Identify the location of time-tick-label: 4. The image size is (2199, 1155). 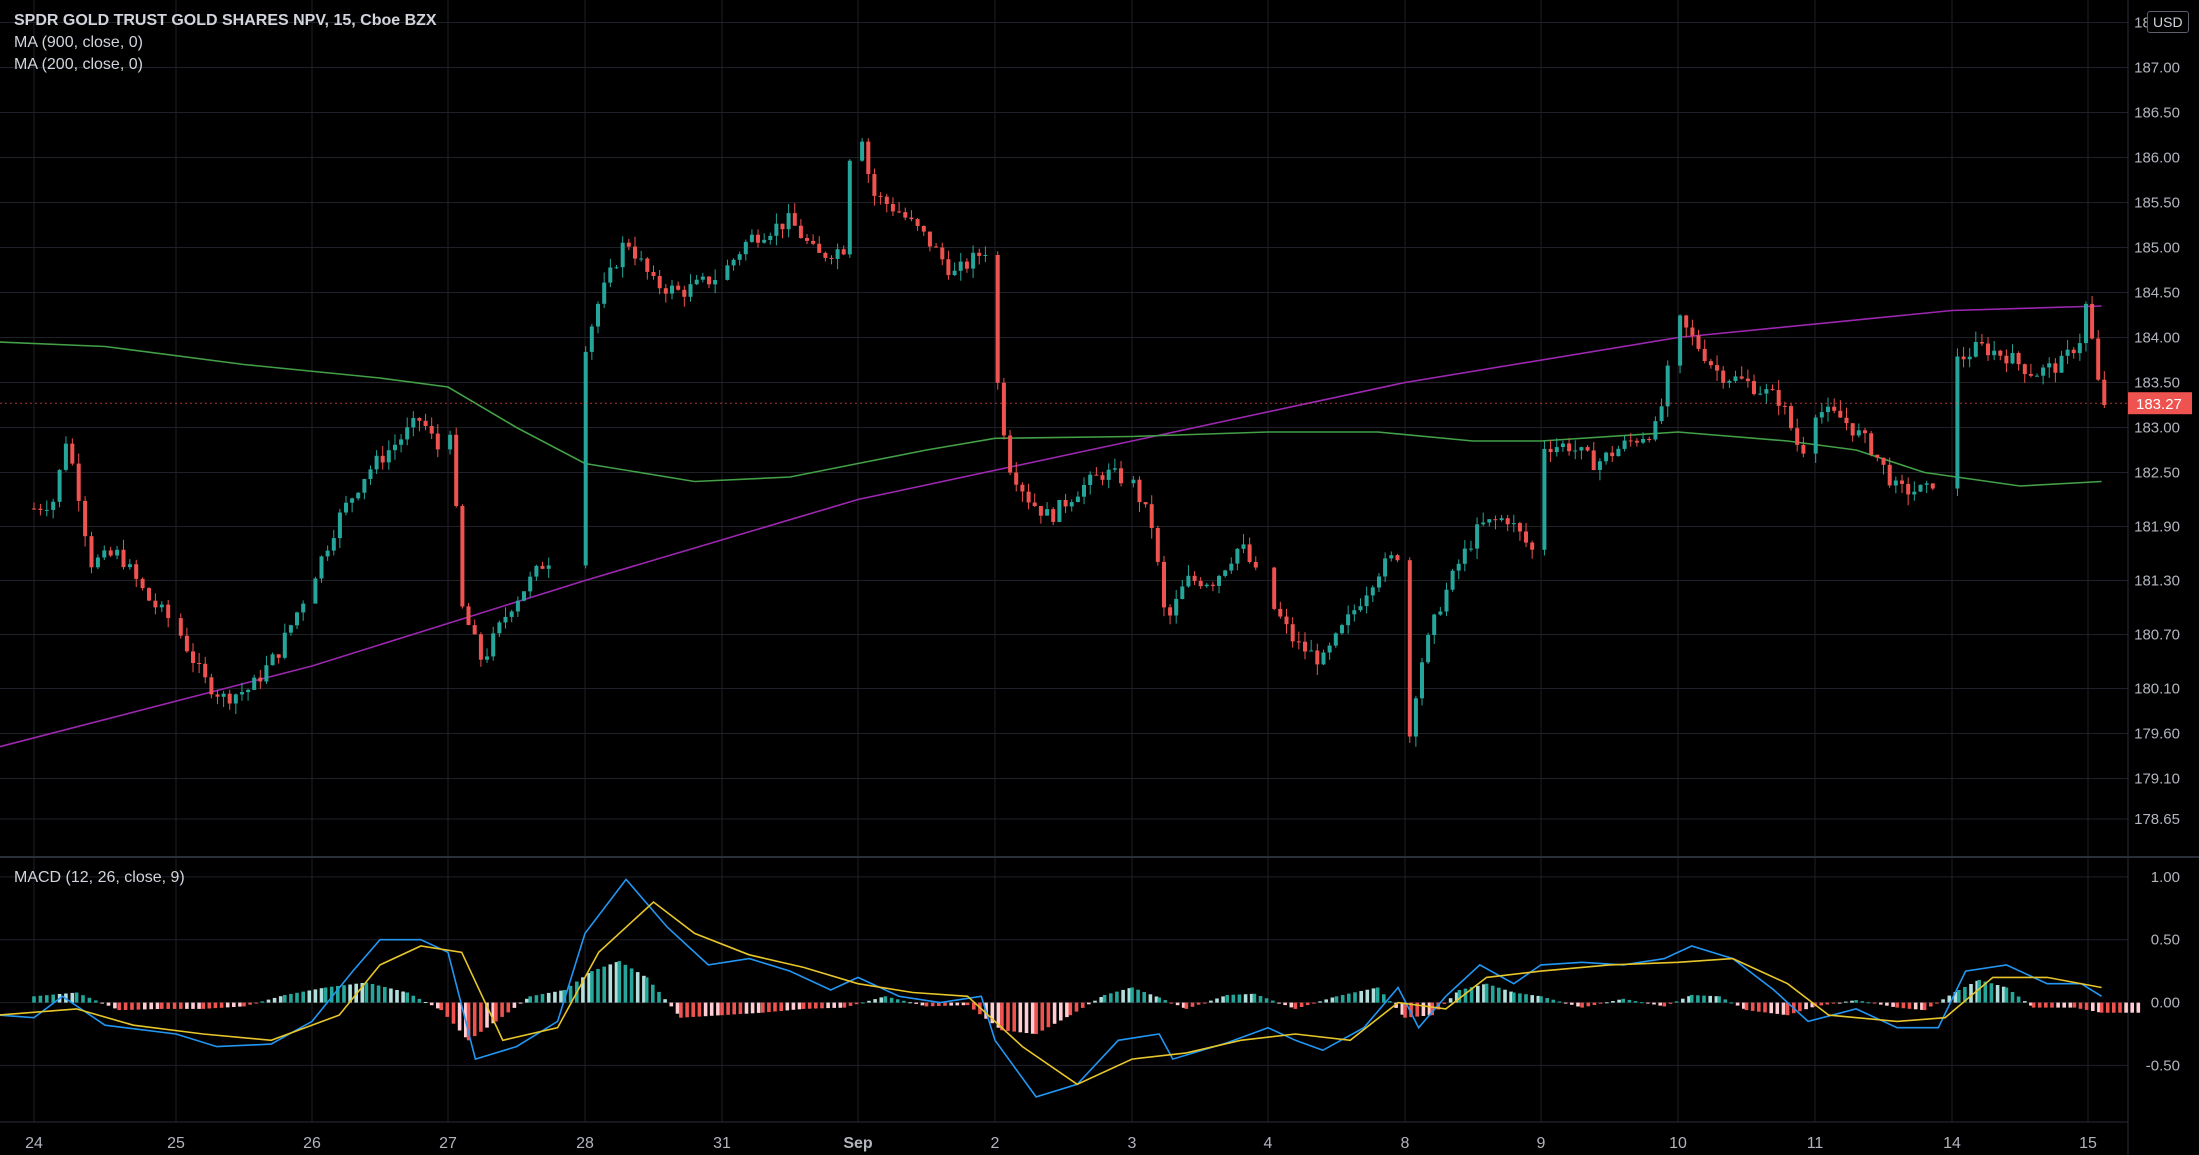
(1268, 1143).